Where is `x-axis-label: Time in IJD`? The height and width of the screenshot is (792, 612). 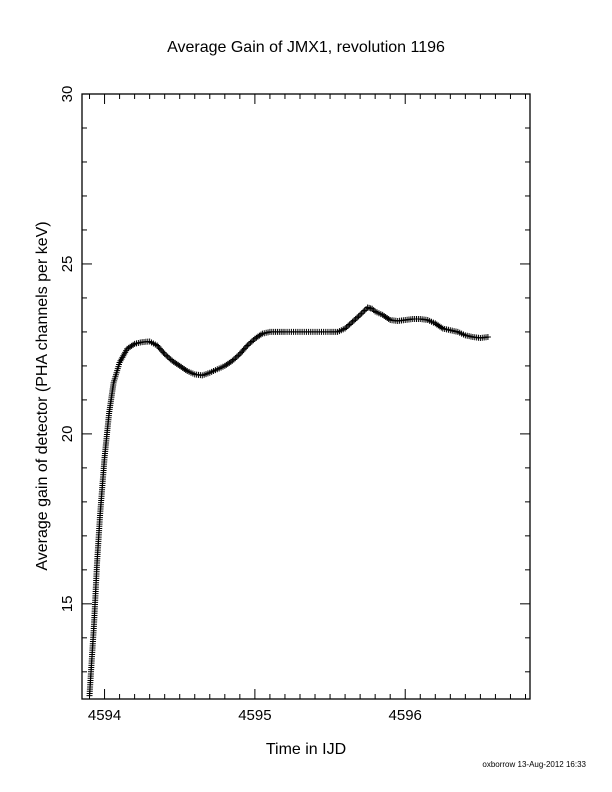 x-axis-label: Time in IJD is located at coordinates (306, 749).